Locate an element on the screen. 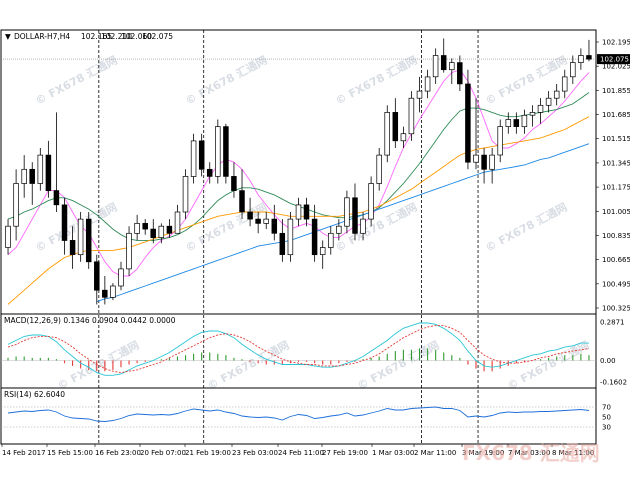  macd-plot is located at coordinates (298, 349).